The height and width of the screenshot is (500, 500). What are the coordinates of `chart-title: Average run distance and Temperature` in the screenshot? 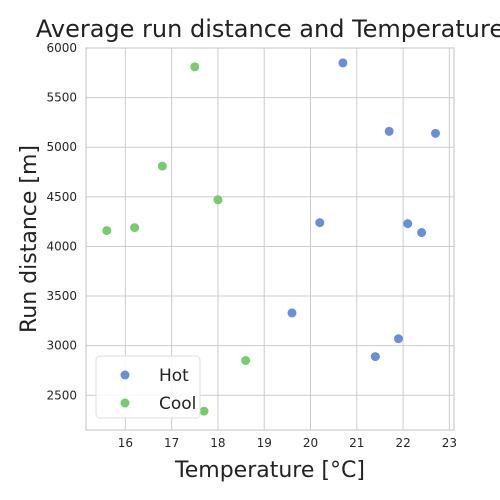 It's located at (268, 29).